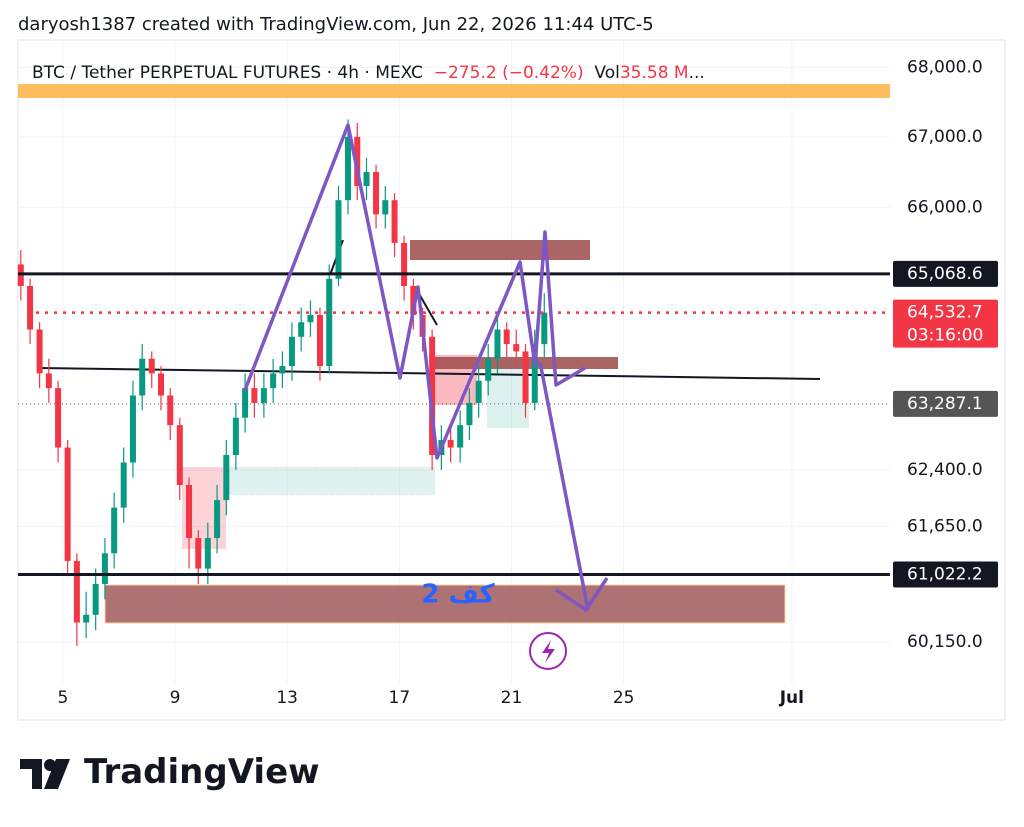 The image size is (1024, 827). Describe the element at coordinates (945, 336) in the screenshot. I see `countdown: 03:16:00` at that location.